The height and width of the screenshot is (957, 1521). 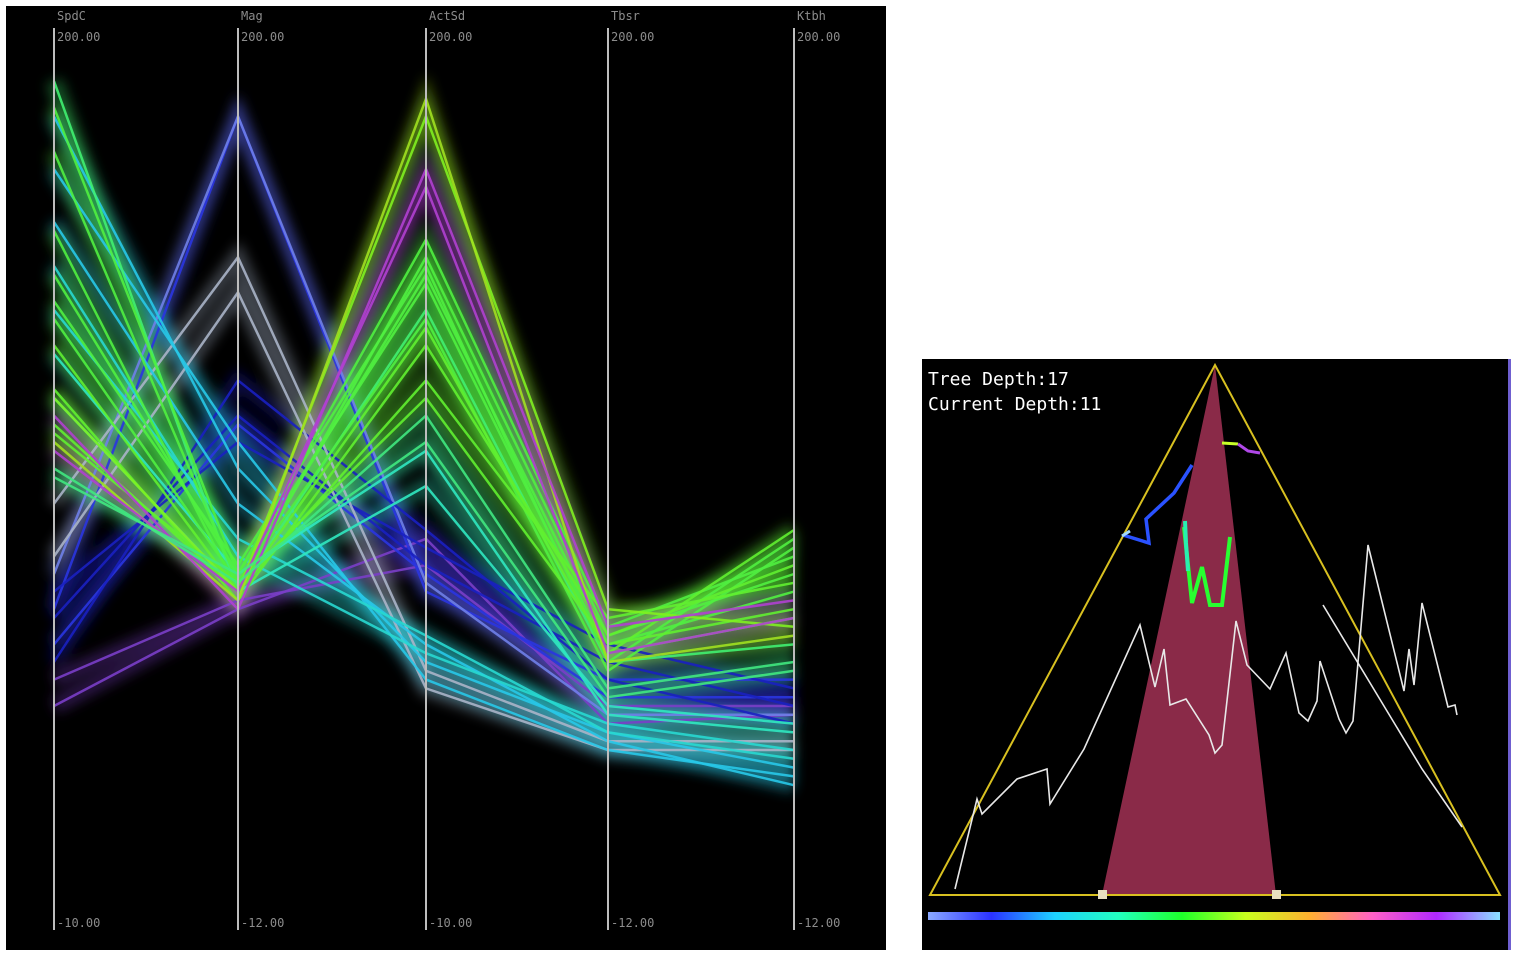 I want to click on current-depth-label: Current Depth:11, so click(x=1015, y=404).